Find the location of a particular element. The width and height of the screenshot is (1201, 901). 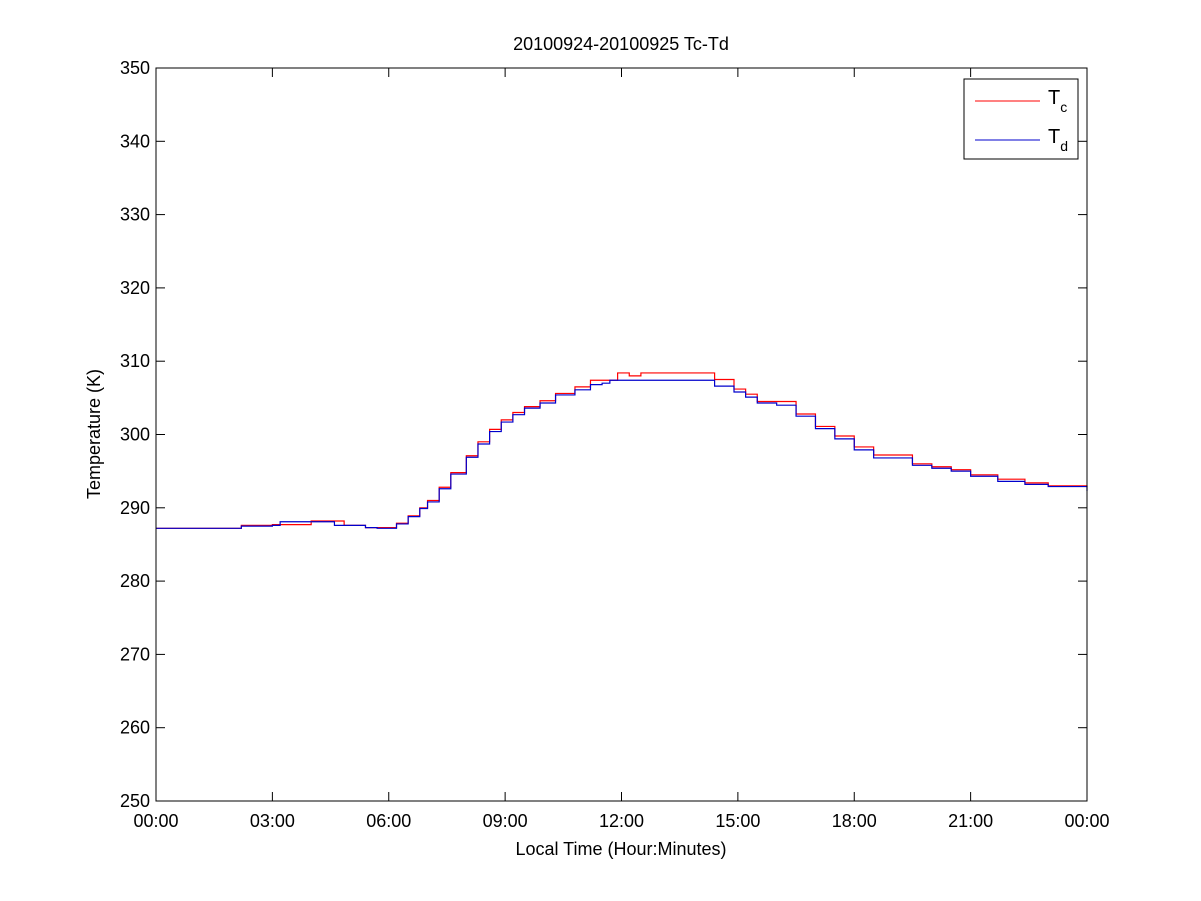

chart-title: 20100924-20100925 Tc-Td is located at coordinates (621, 44).